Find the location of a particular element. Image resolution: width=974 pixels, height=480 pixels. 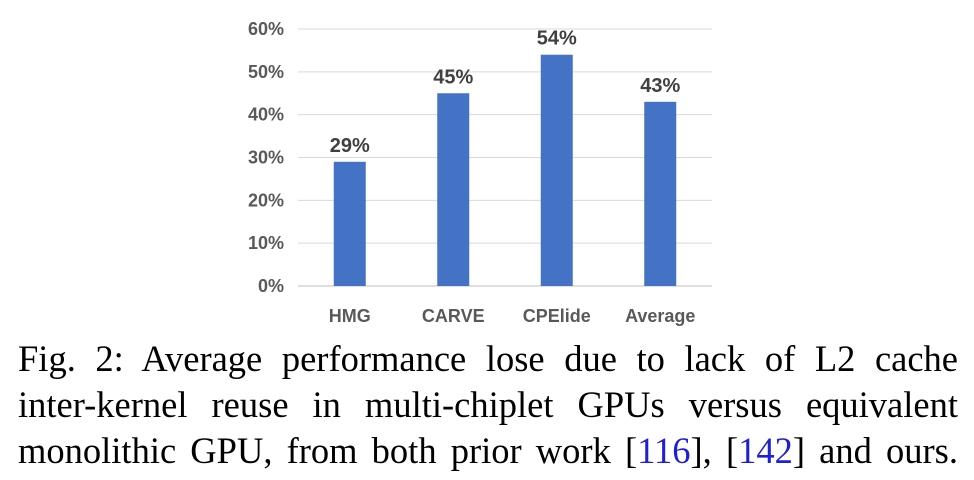

bar-carve is located at coordinates (453, 189).